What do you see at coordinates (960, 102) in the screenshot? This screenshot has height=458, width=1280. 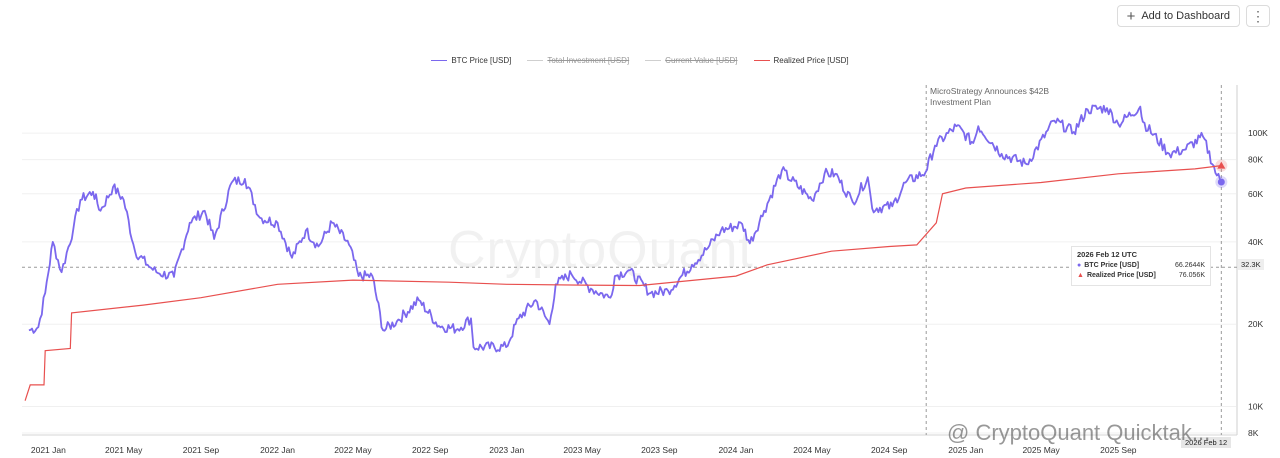 I see `annotation-line2: Investment Plan` at bounding box center [960, 102].